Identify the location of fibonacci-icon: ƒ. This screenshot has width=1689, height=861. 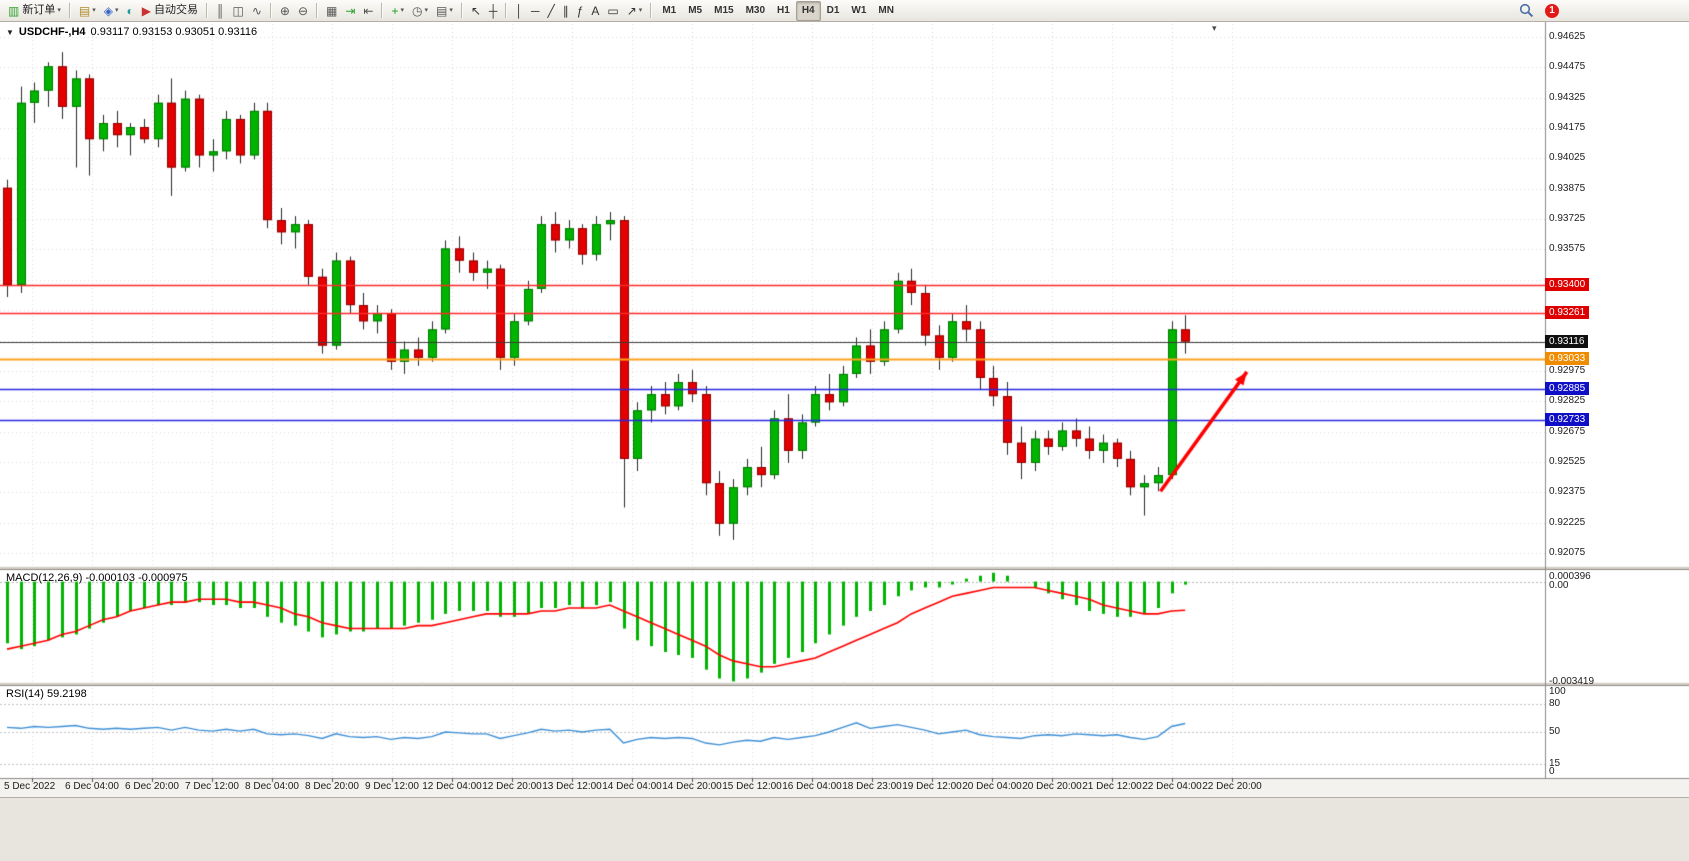
(580, 10).